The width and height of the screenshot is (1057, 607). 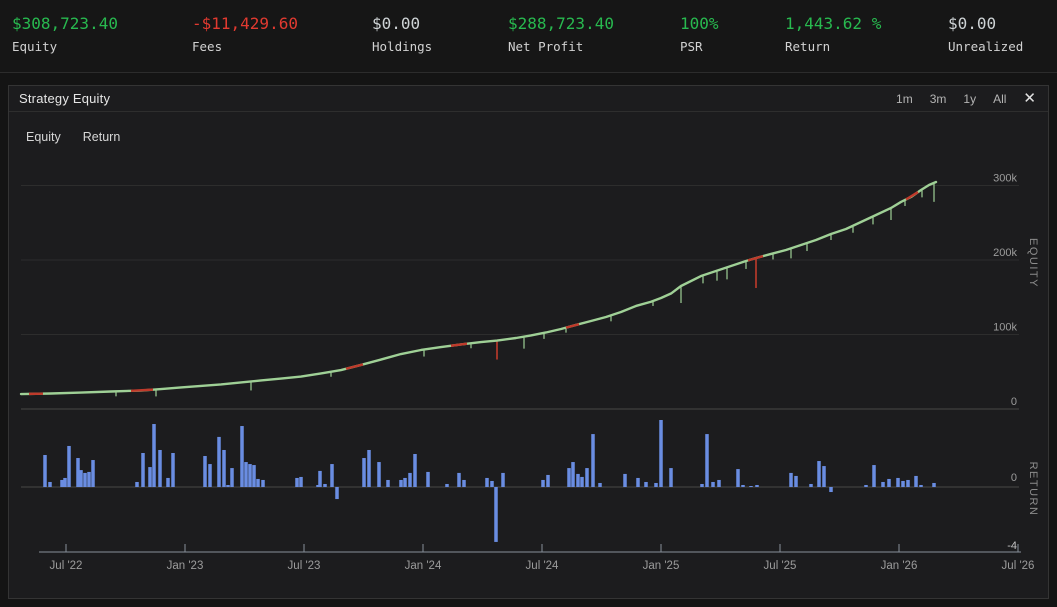 What do you see at coordinates (661, 566) in the screenshot?
I see `svg-text: Jan '25` at bounding box center [661, 566].